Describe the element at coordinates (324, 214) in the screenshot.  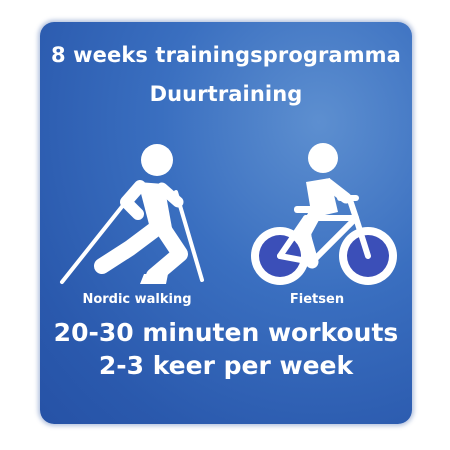
I see `cycling-icon` at that location.